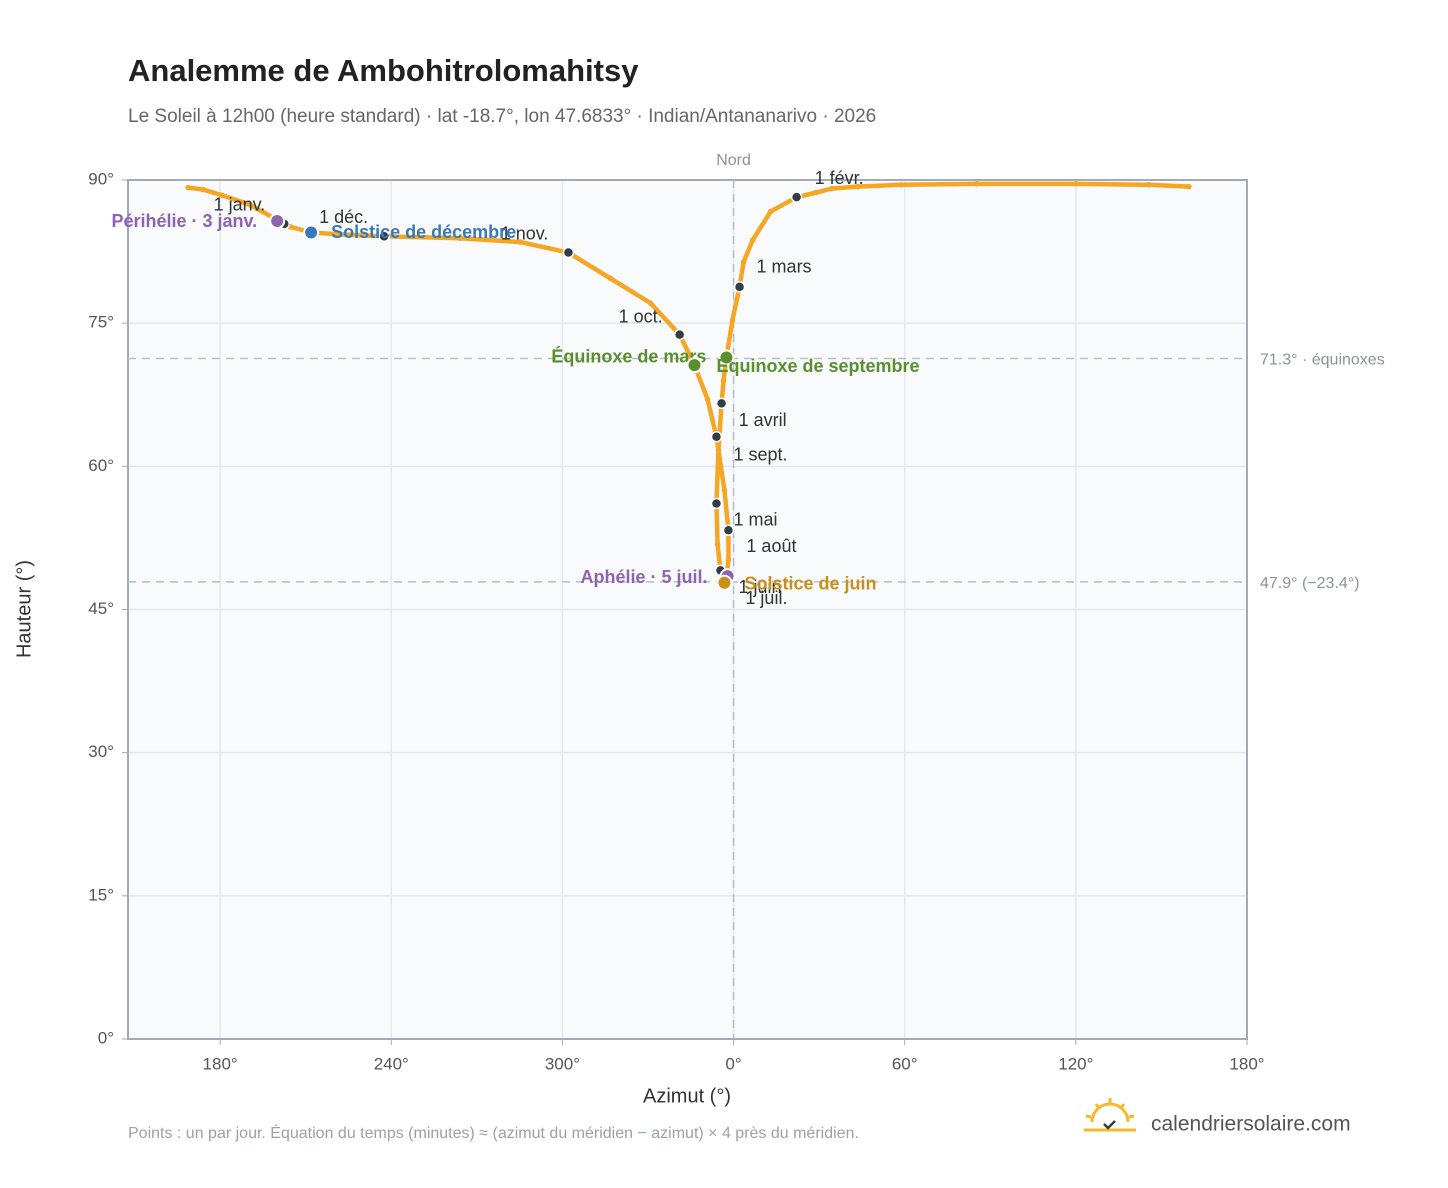 The height and width of the screenshot is (1188, 1448). Describe the element at coordinates (101, 322) in the screenshot. I see `y-tick-label: 75°` at that location.